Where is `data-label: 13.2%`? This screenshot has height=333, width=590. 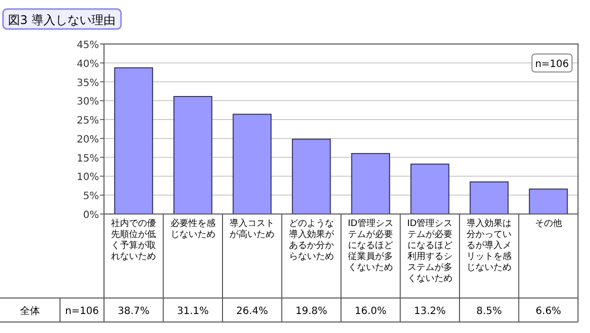 data-label: 13.2% is located at coordinates (430, 311).